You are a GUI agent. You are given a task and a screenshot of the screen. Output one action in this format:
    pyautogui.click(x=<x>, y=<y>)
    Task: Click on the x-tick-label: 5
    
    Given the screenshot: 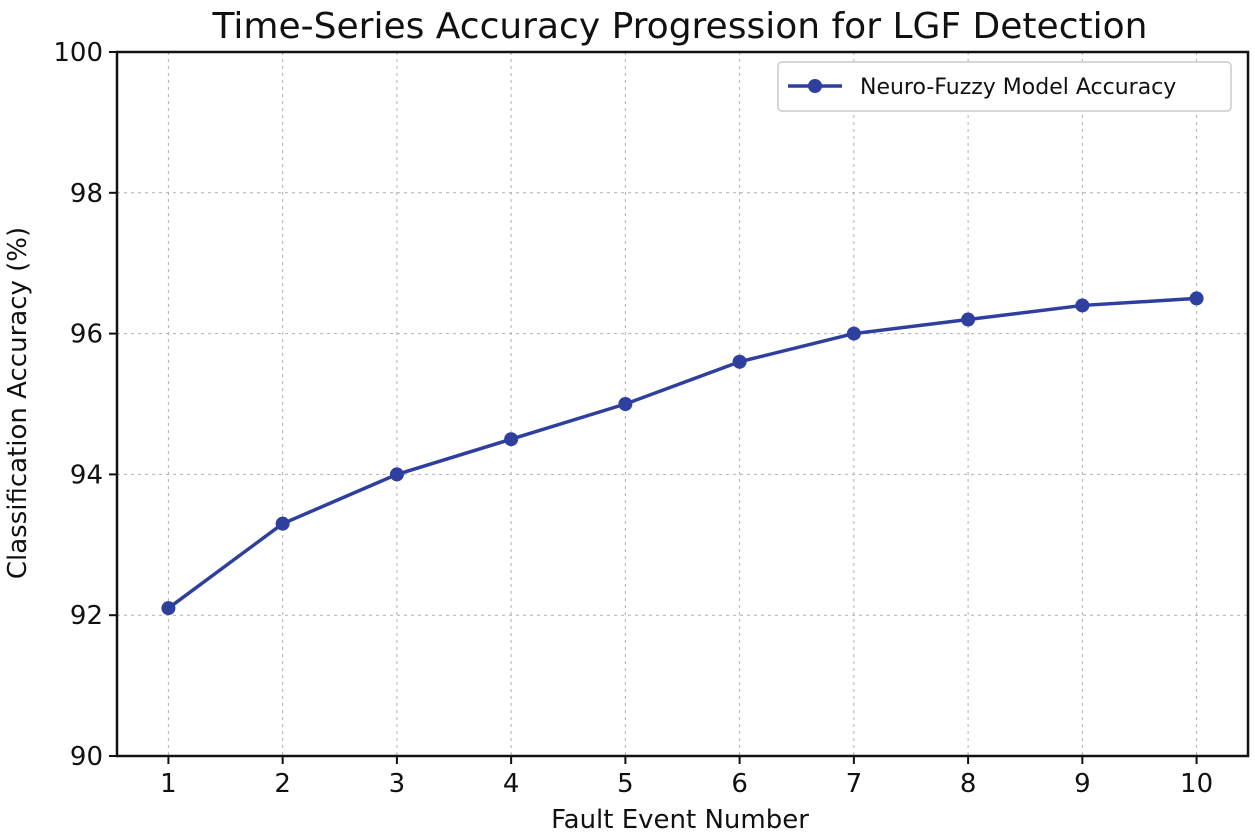 What is the action you would take?
    pyautogui.click(x=625, y=784)
    